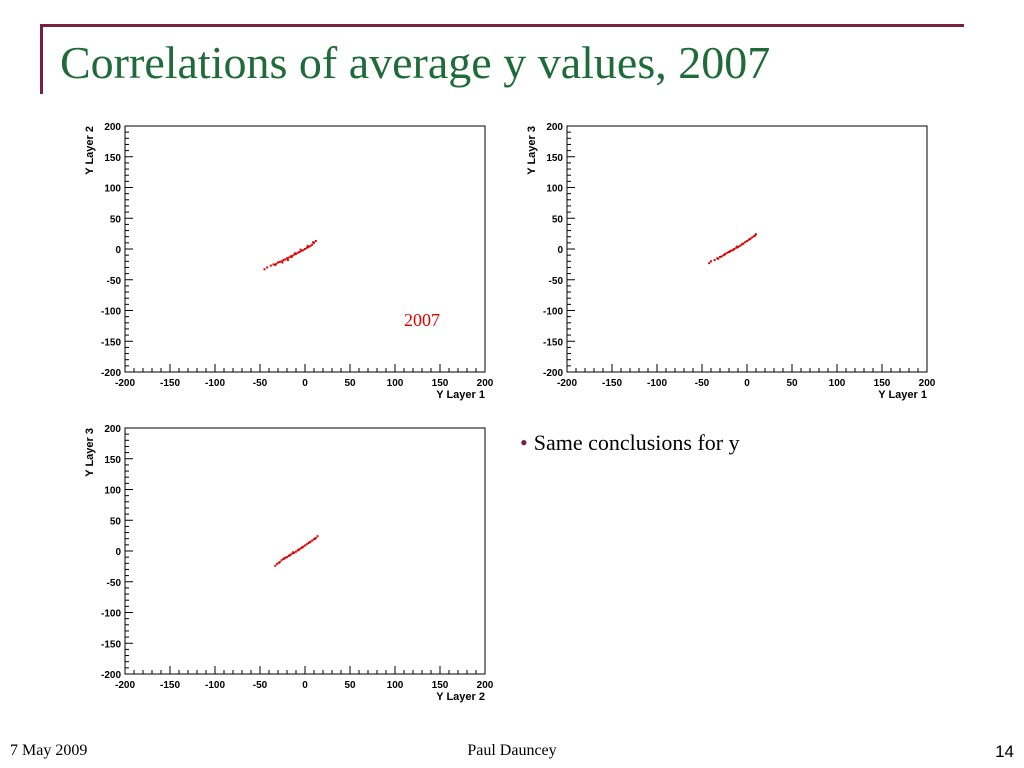 The width and height of the screenshot is (1024, 768). I want to click on bullet-point: • Same conclusions for y, so click(630, 443).